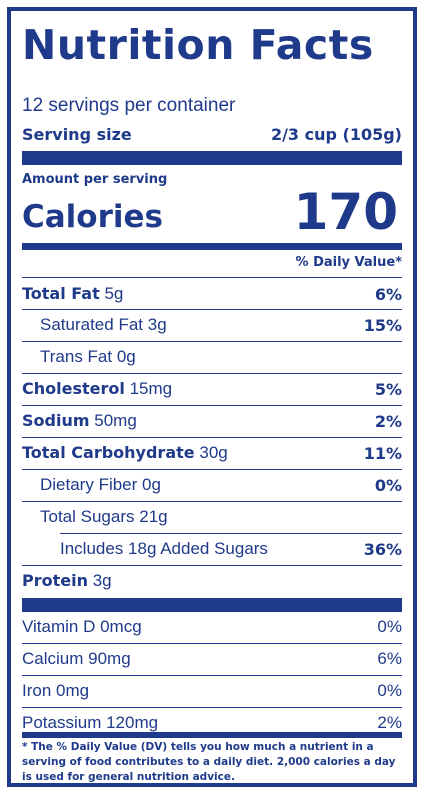  What do you see at coordinates (389, 722) in the screenshot?
I see `vitamin-dv: 2%` at bounding box center [389, 722].